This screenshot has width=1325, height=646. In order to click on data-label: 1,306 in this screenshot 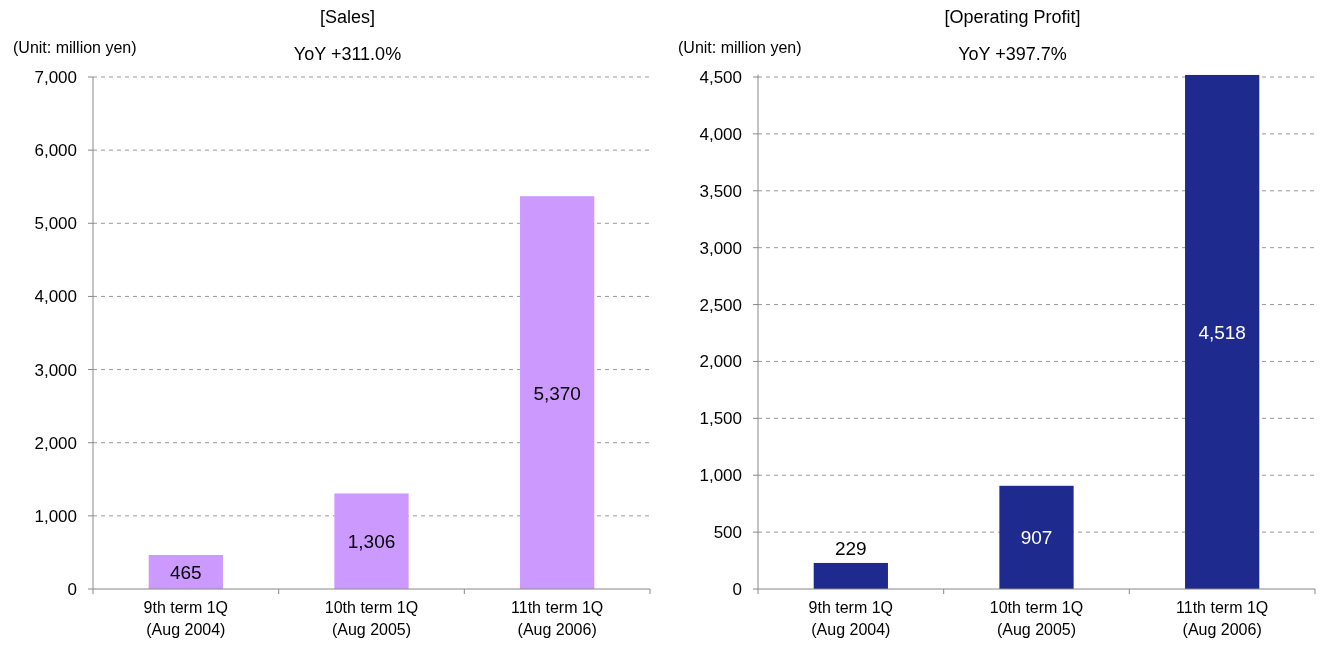, I will do `click(371, 542)`.